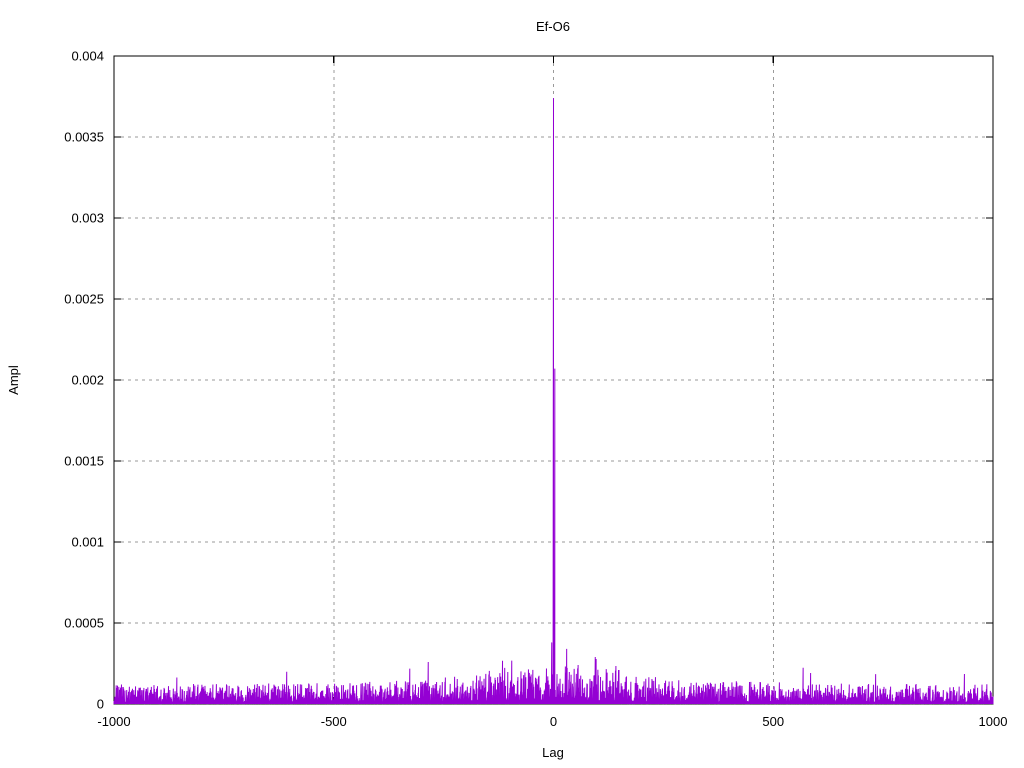 The image size is (1024, 768). Describe the element at coordinates (87, 380) in the screenshot. I see `y-tick-label: 0.002` at that location.